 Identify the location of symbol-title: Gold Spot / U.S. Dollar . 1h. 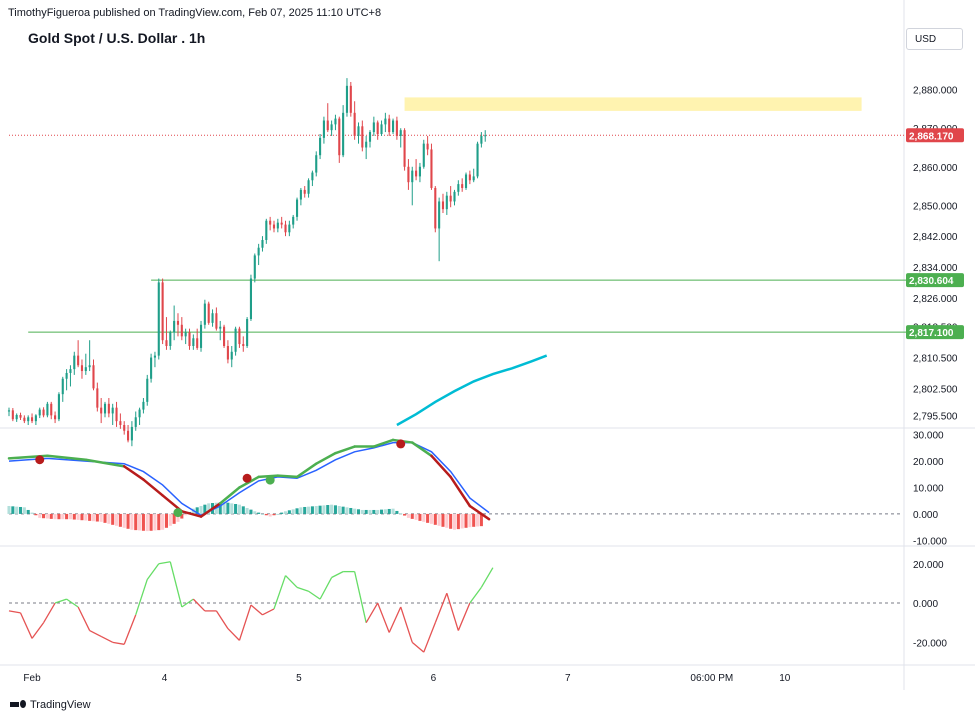
(117, 38).